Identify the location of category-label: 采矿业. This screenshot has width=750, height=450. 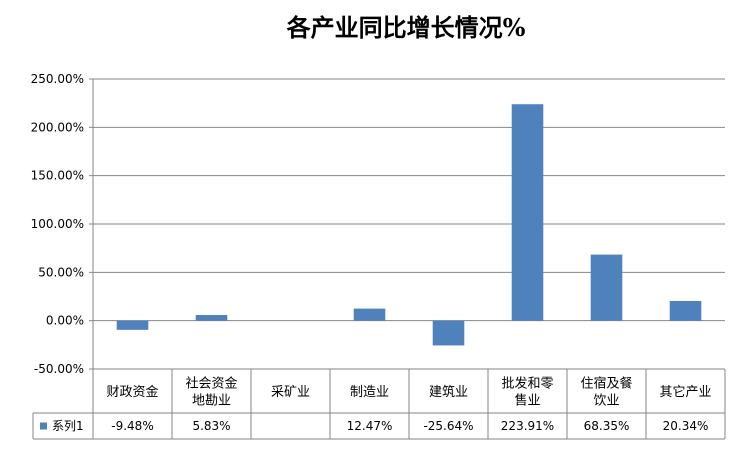
(290, 392).